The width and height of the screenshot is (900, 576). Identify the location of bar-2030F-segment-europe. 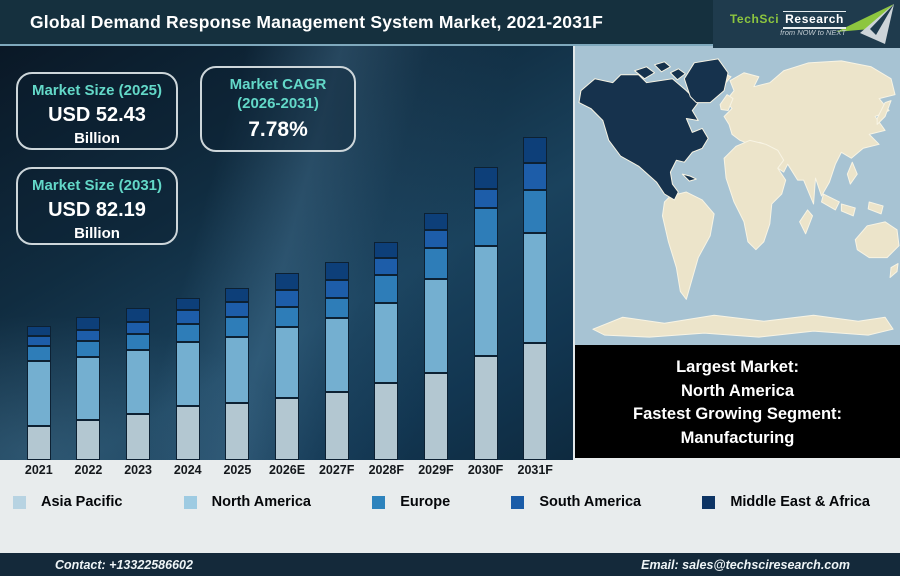
(485, 227).